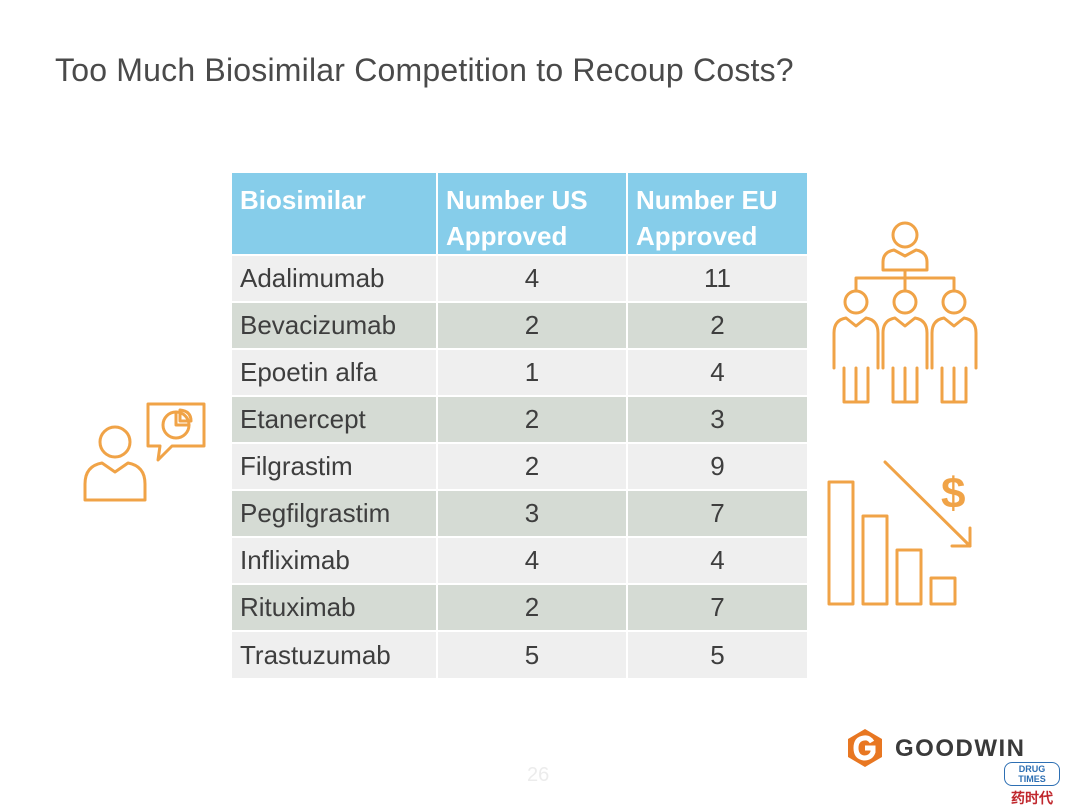  I want to click on table-row: Pegfilgrastim 3 7, so click(519, 513).